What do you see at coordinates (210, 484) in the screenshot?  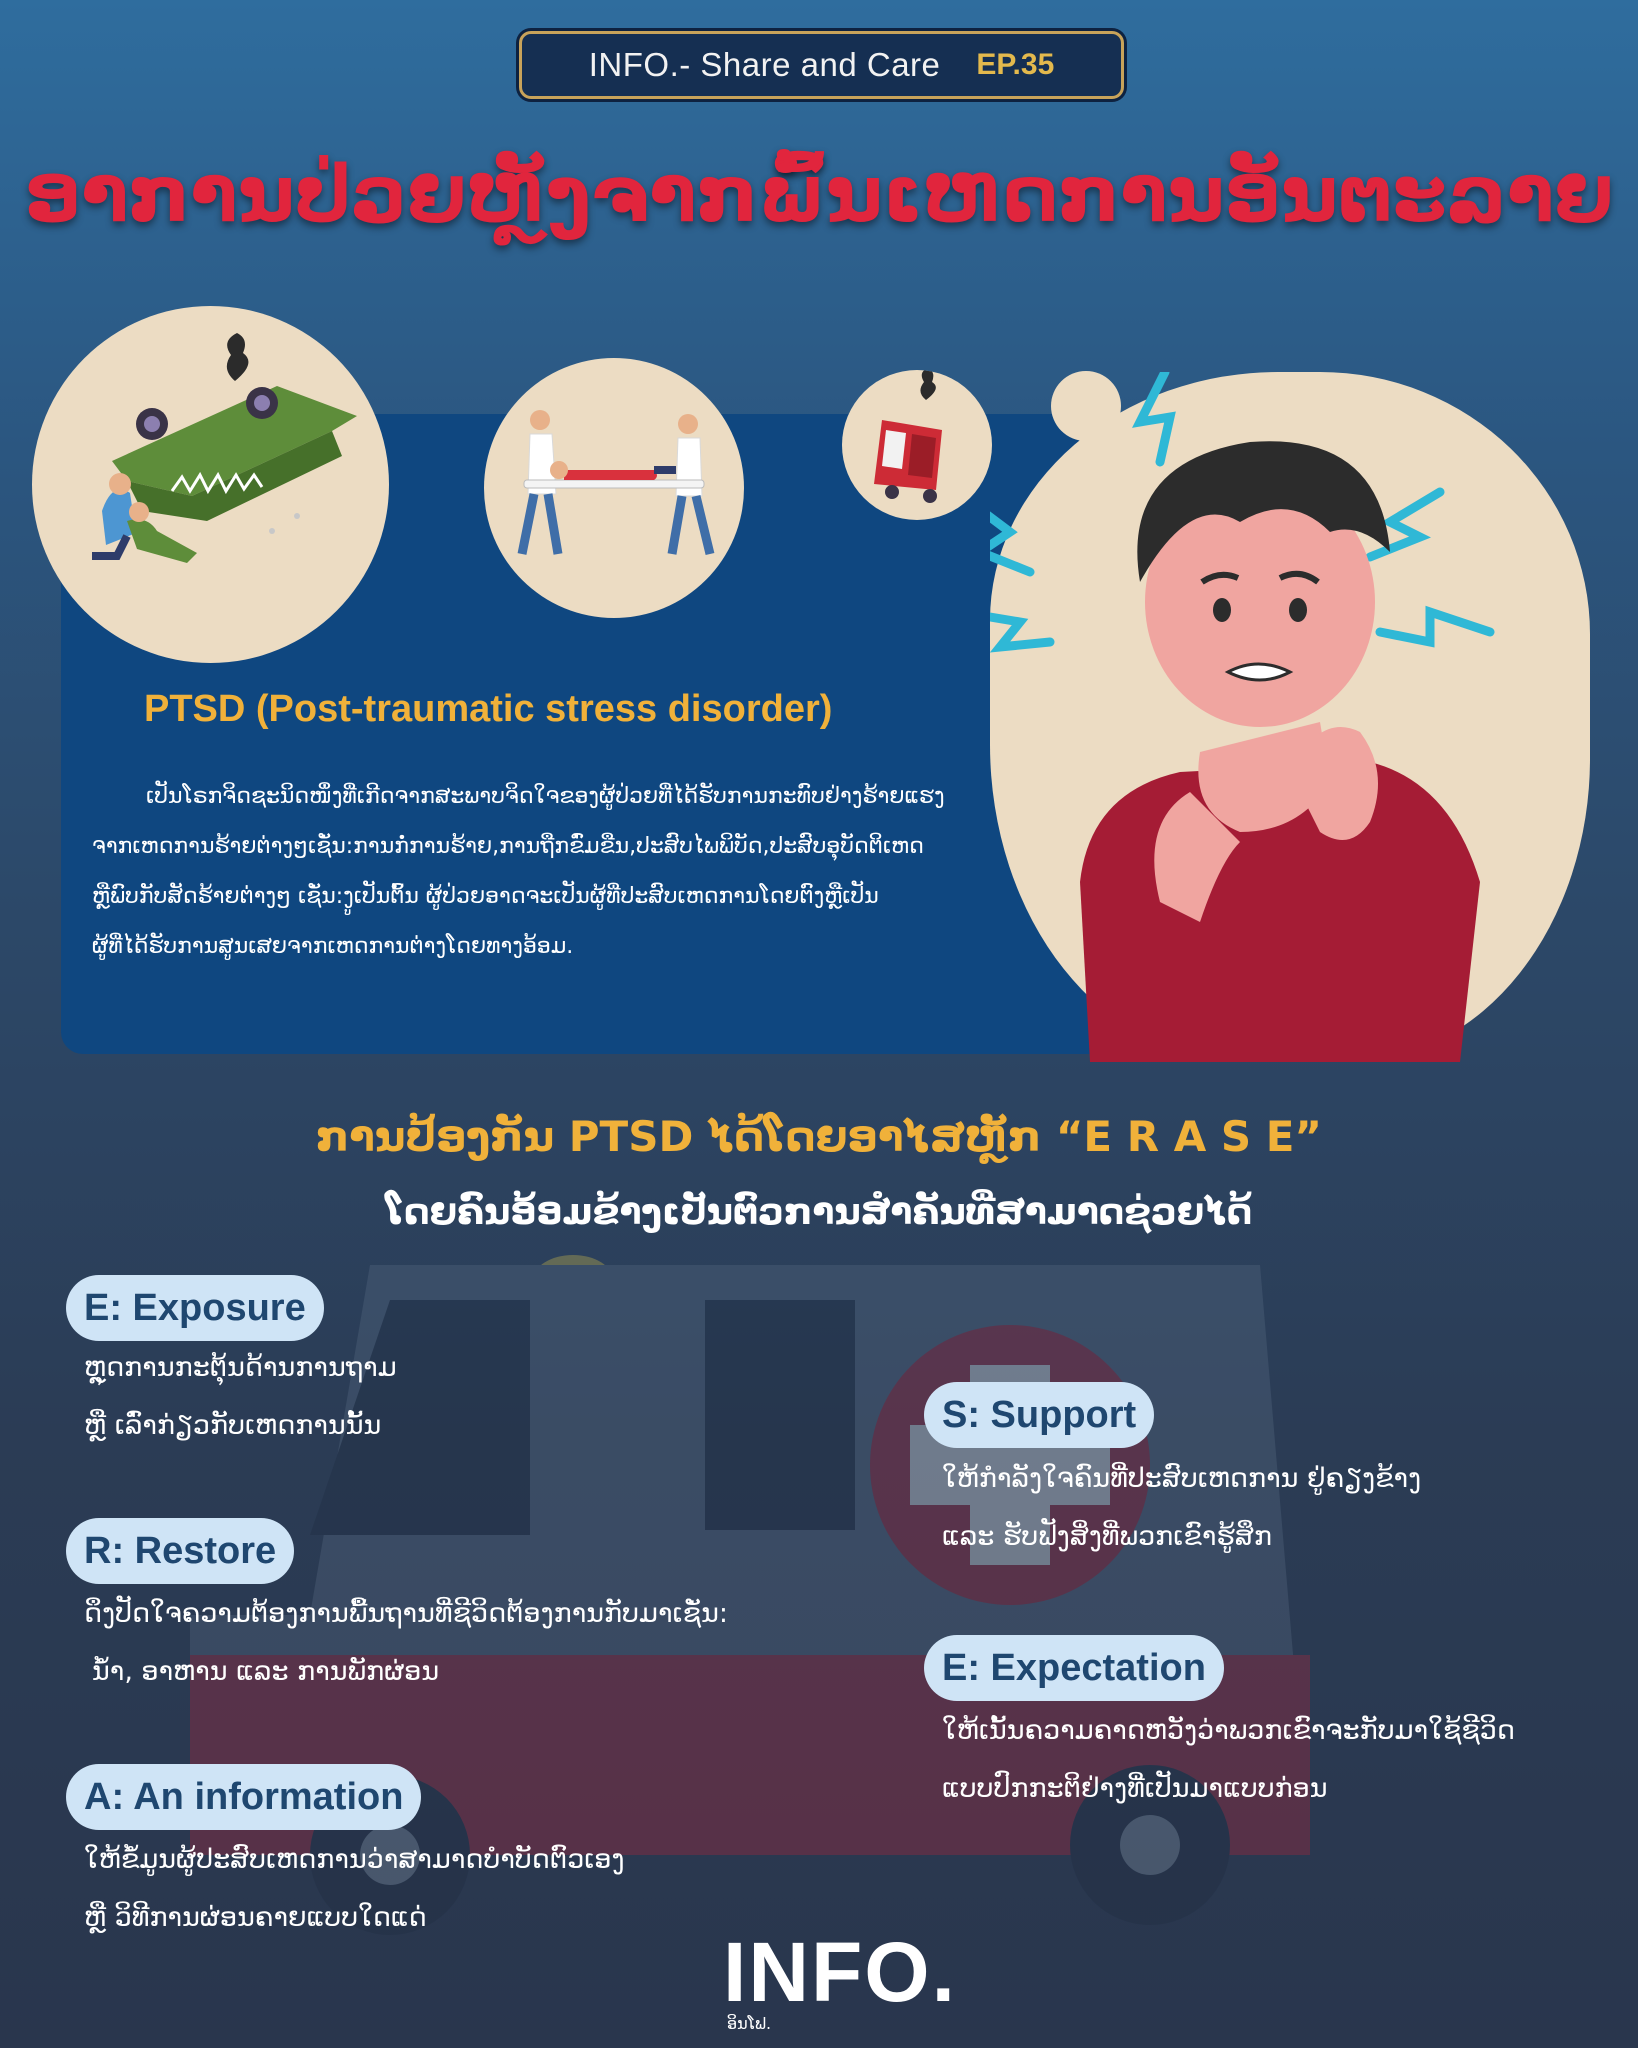 I see `overturned-car-rescue-illustration` at bounding box center [210, 484].